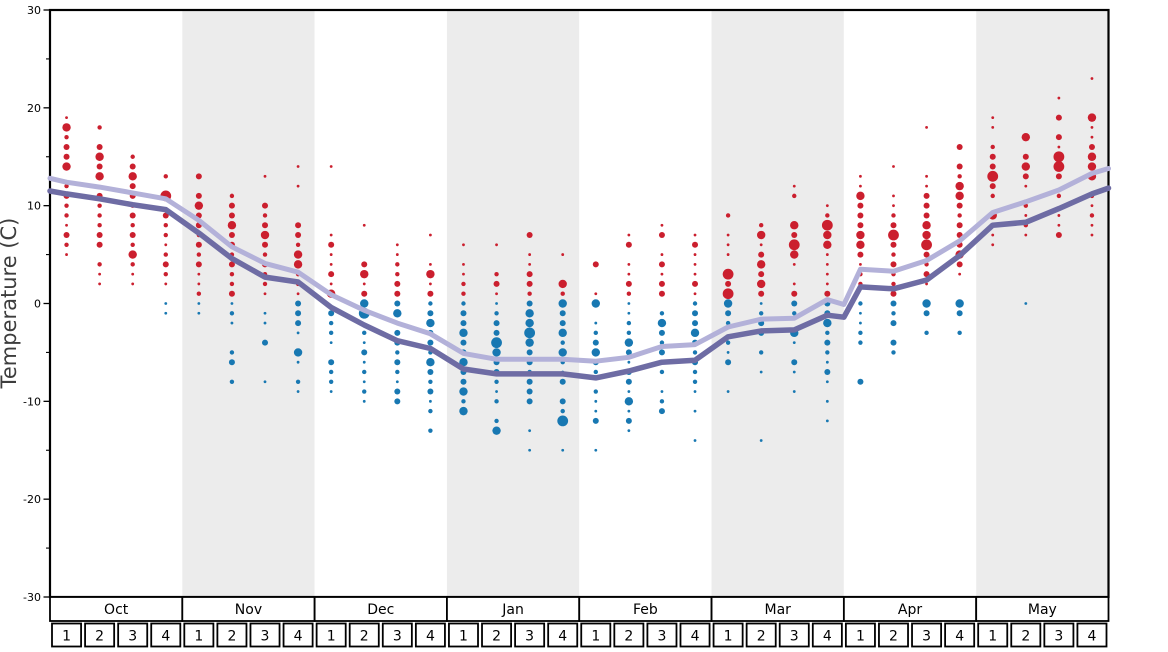 Image resolution: width=1168 pixels, height=652 pixels. What do you see at coordinates (32, 401) in the screenshot?
I see `y-tick-label: -10` at bounding box center [32, 401].